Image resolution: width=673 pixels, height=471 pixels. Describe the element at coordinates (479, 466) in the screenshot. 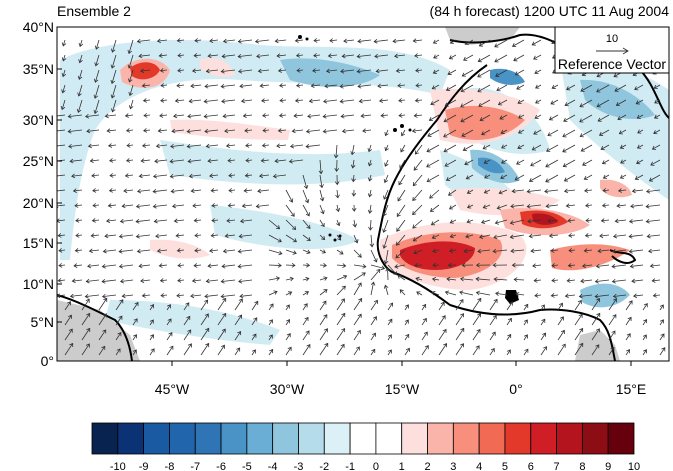

I see `colorbar-tick-label: 4` at that location.